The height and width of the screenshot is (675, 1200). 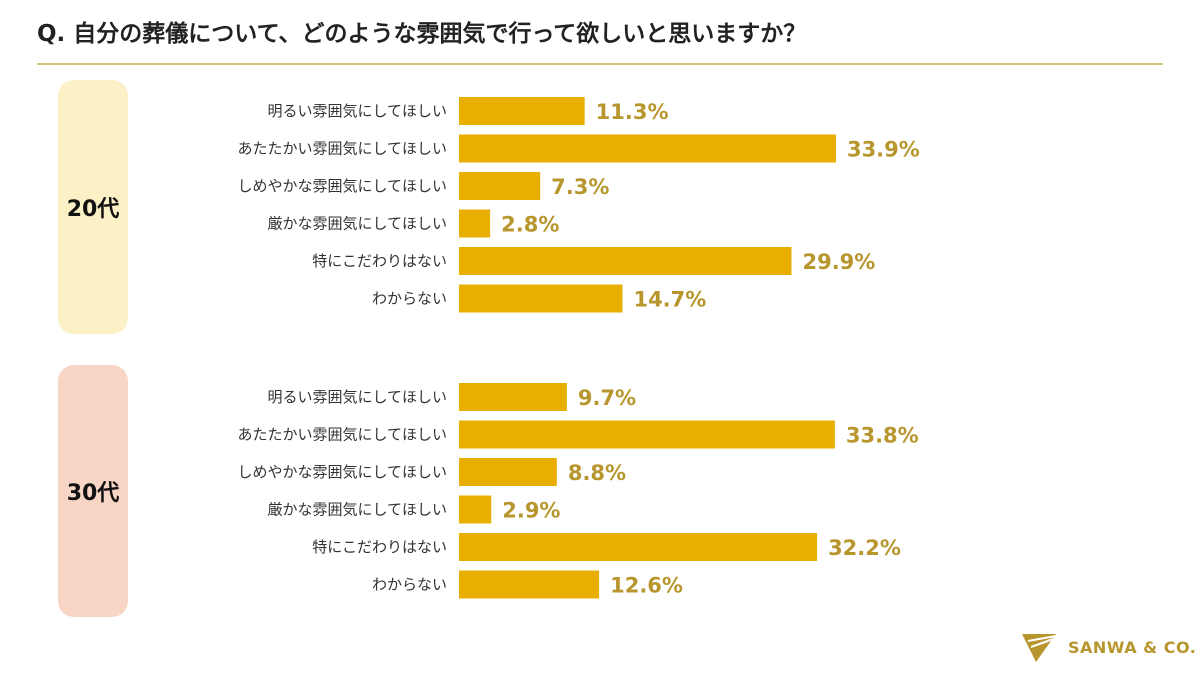 What do you see at coordinates (1132, 647) in the screenshot?
I see `brand-name: SANWA & CO.` at bounding box center [1132, 647].